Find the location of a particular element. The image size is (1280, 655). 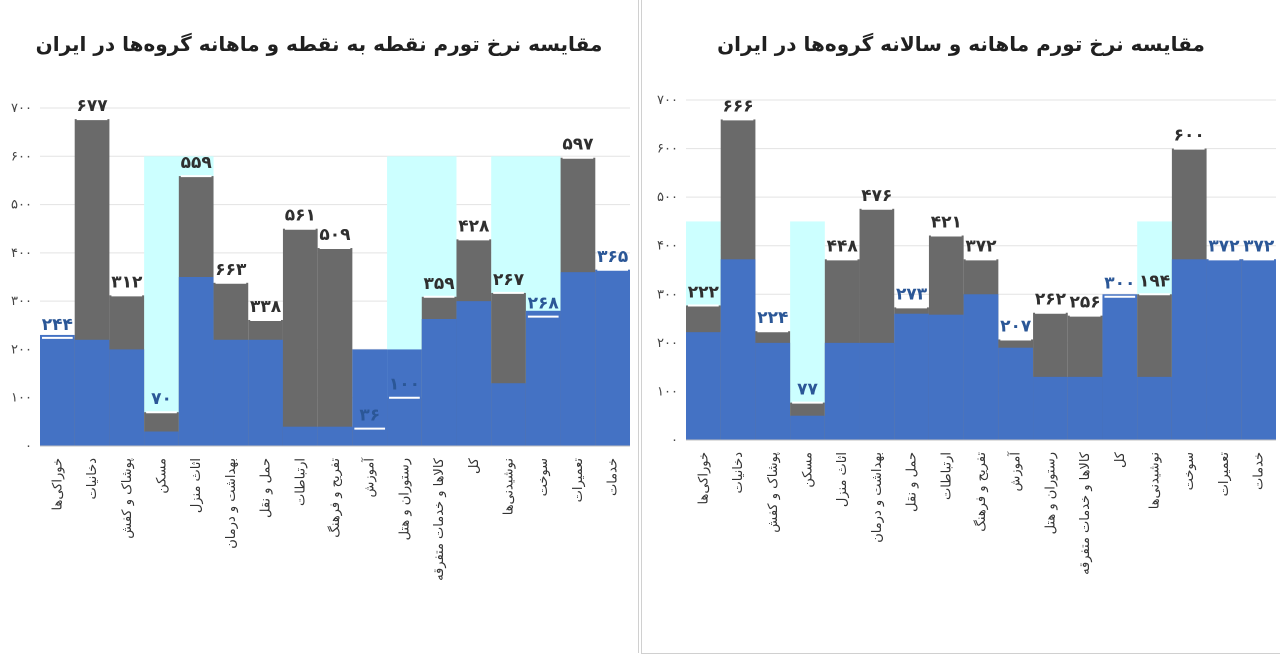

x-category-label: تفریح و فرهنگ is located at coordinates (335, 498).